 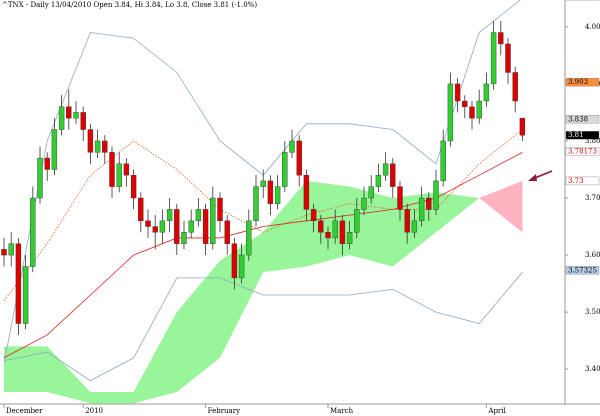 What do you see at coordinates (592, 255) in the screenshot?
I see `y-tick-label: 3.600` at bounding box center [592, 255].